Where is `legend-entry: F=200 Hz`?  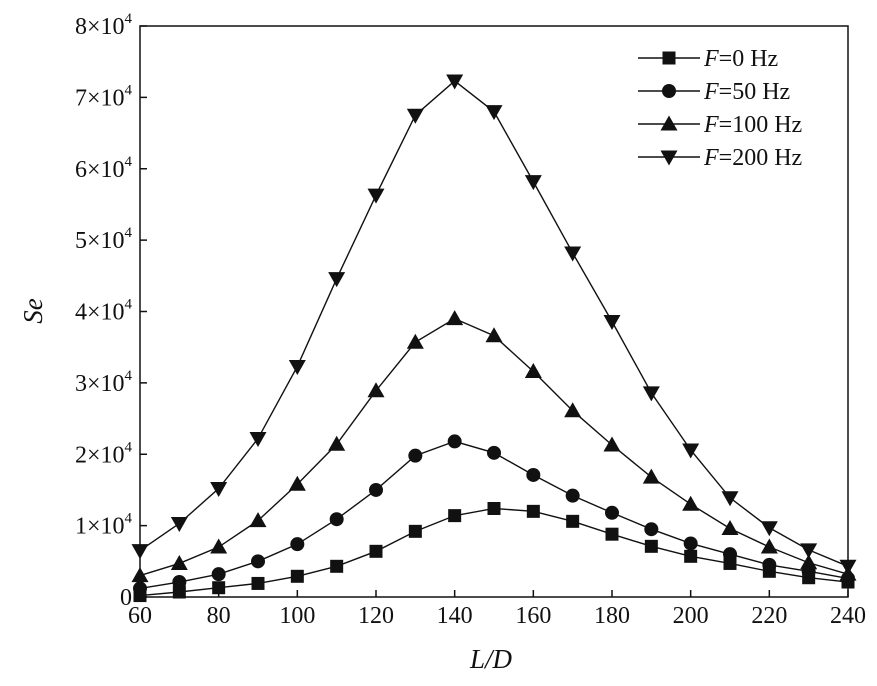
legend-entry: F=200 Hz is located at coordinates (720, 158).